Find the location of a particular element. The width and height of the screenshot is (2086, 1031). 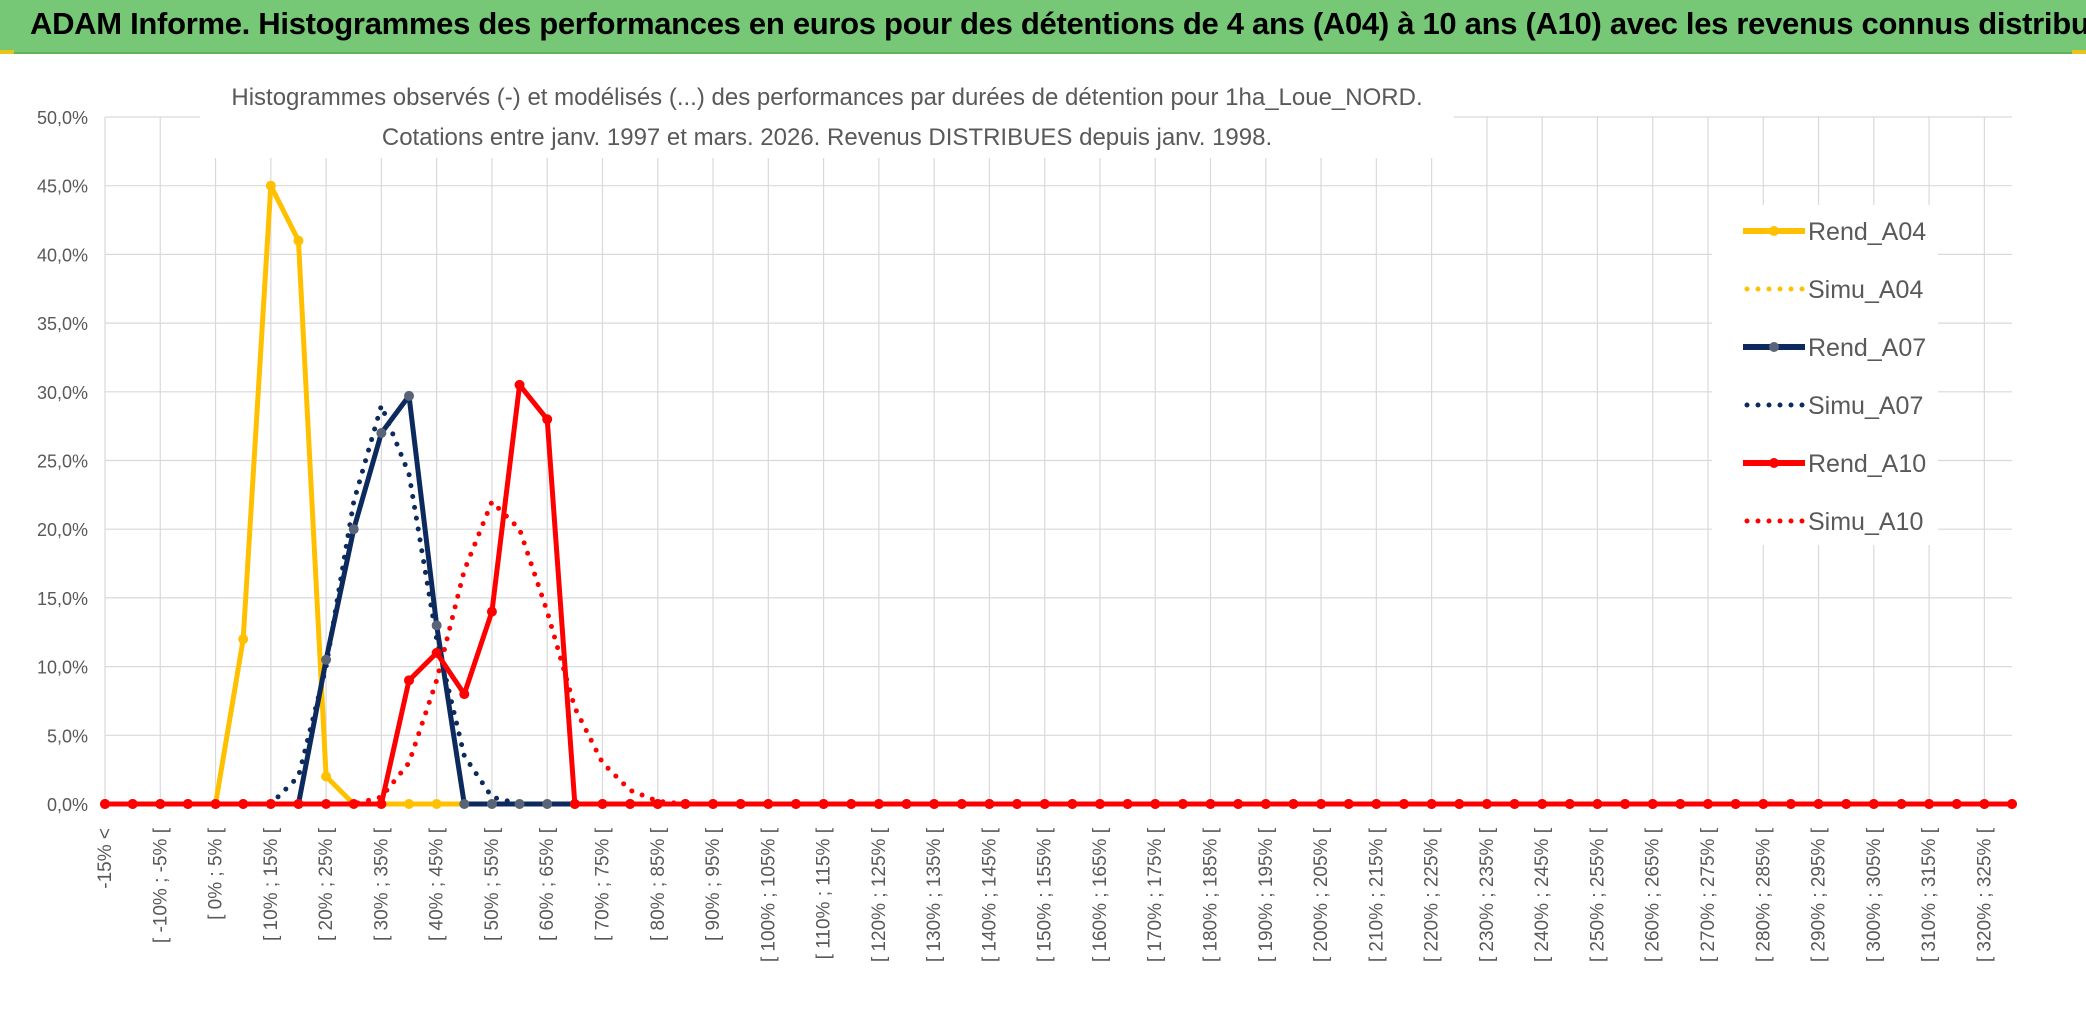

x-tick-label: [ 100% ; 105% [ is located at coordinates (768, 894).